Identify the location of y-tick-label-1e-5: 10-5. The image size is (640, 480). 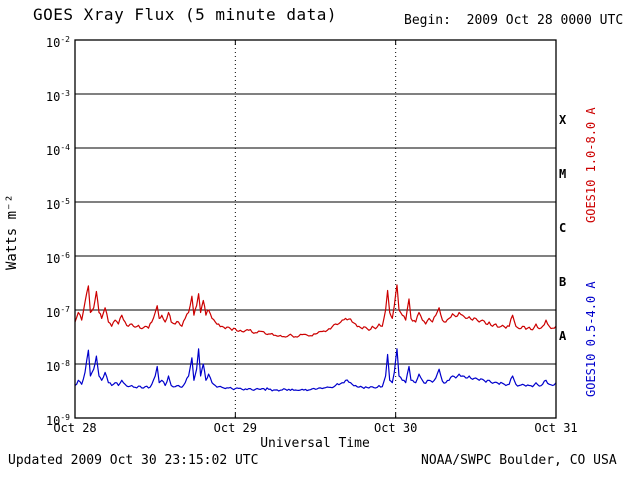
(57, 204).